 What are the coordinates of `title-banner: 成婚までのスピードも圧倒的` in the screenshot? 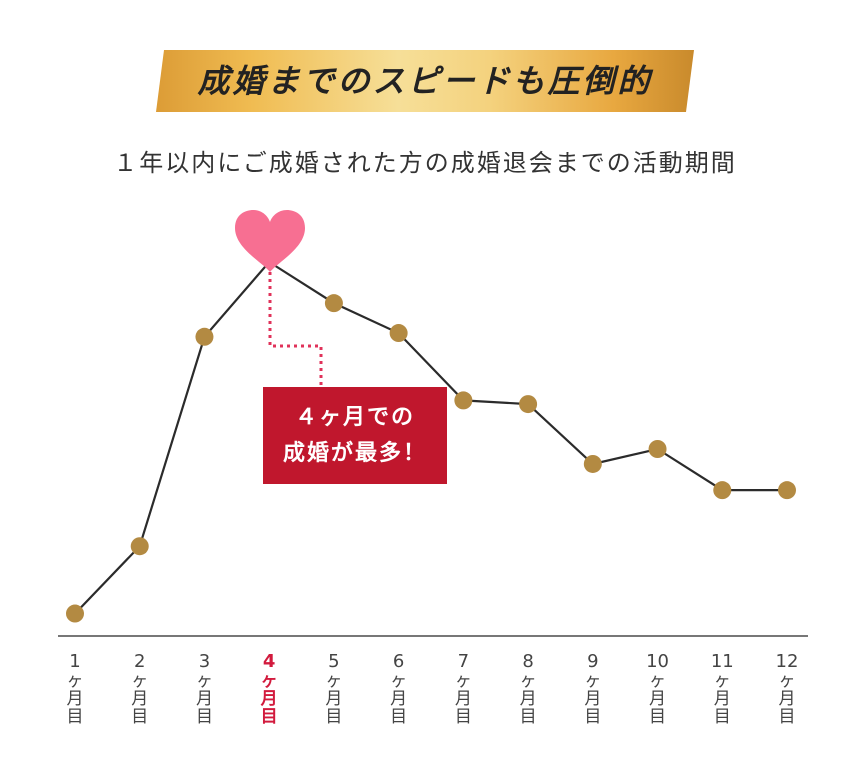 It's located at (425, 81).